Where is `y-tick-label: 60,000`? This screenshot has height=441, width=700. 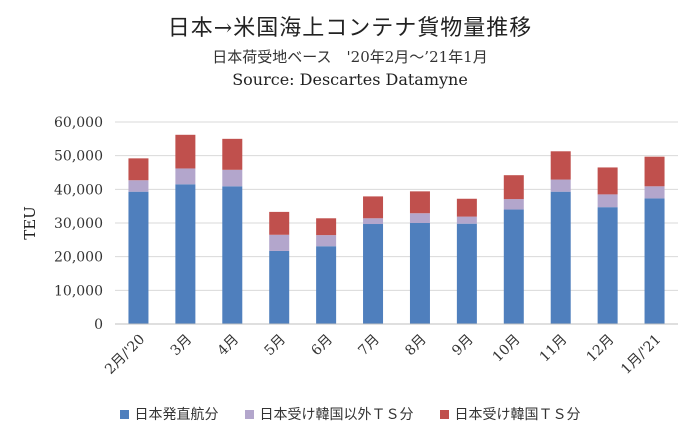 y-tick-label: 60,000 is located at coordinates (78, 123).